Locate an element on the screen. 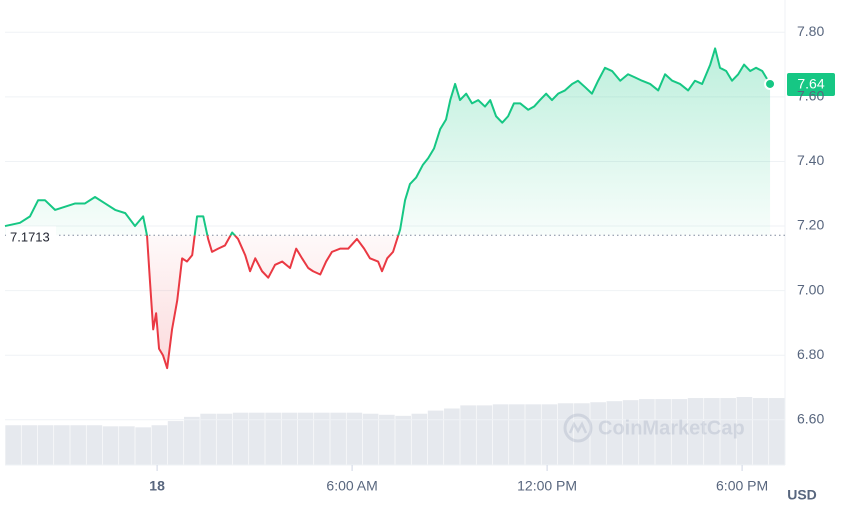  x-tick-label: 6:00 AM is located at coordinates (351, 486).